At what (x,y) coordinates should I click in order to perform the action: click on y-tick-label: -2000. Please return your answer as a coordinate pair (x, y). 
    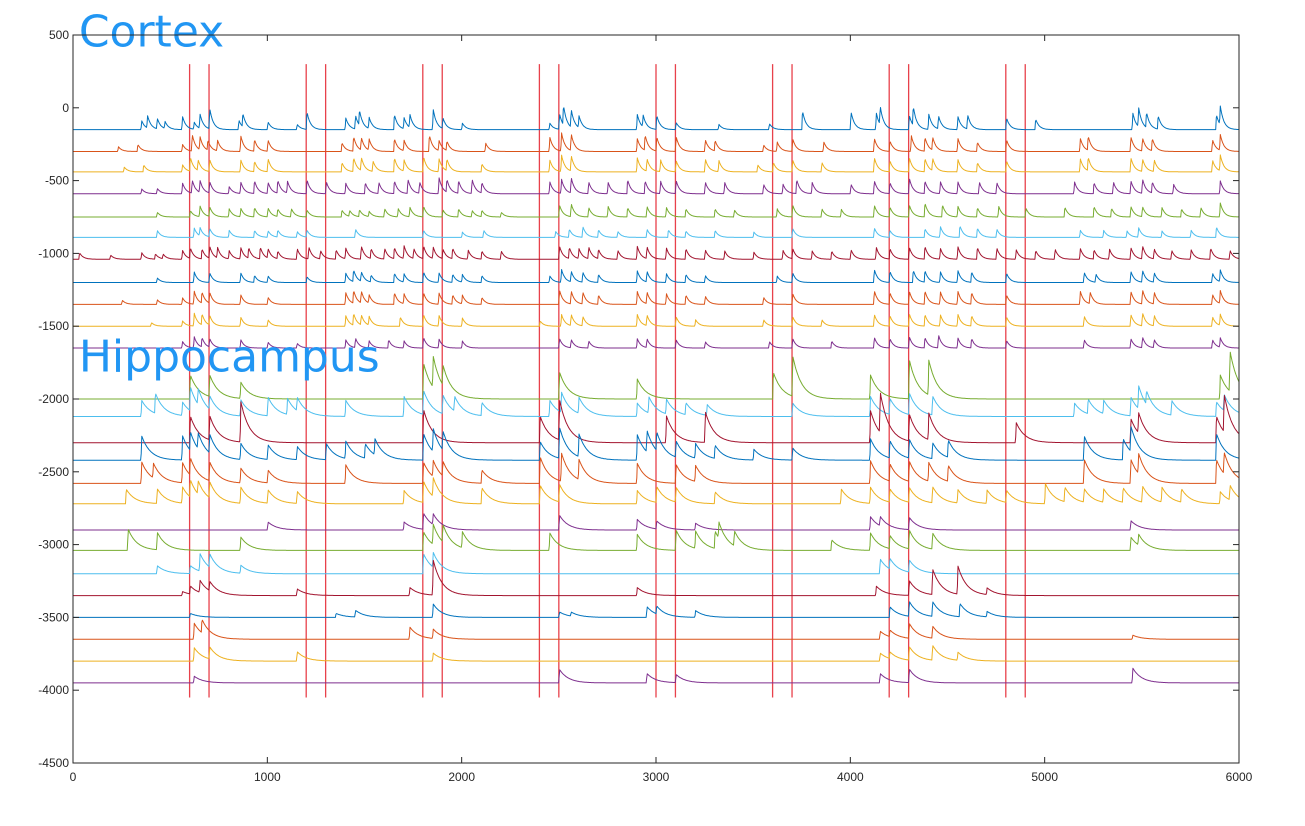
    Looking at the image, I should click on (53, 399).